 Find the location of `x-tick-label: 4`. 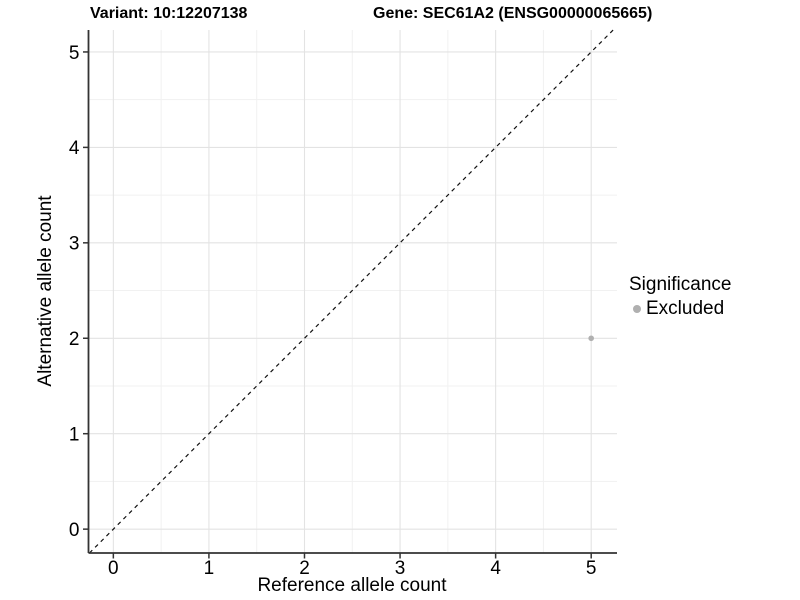

x-tick-label: 4 is located at coordinates (495, 568).